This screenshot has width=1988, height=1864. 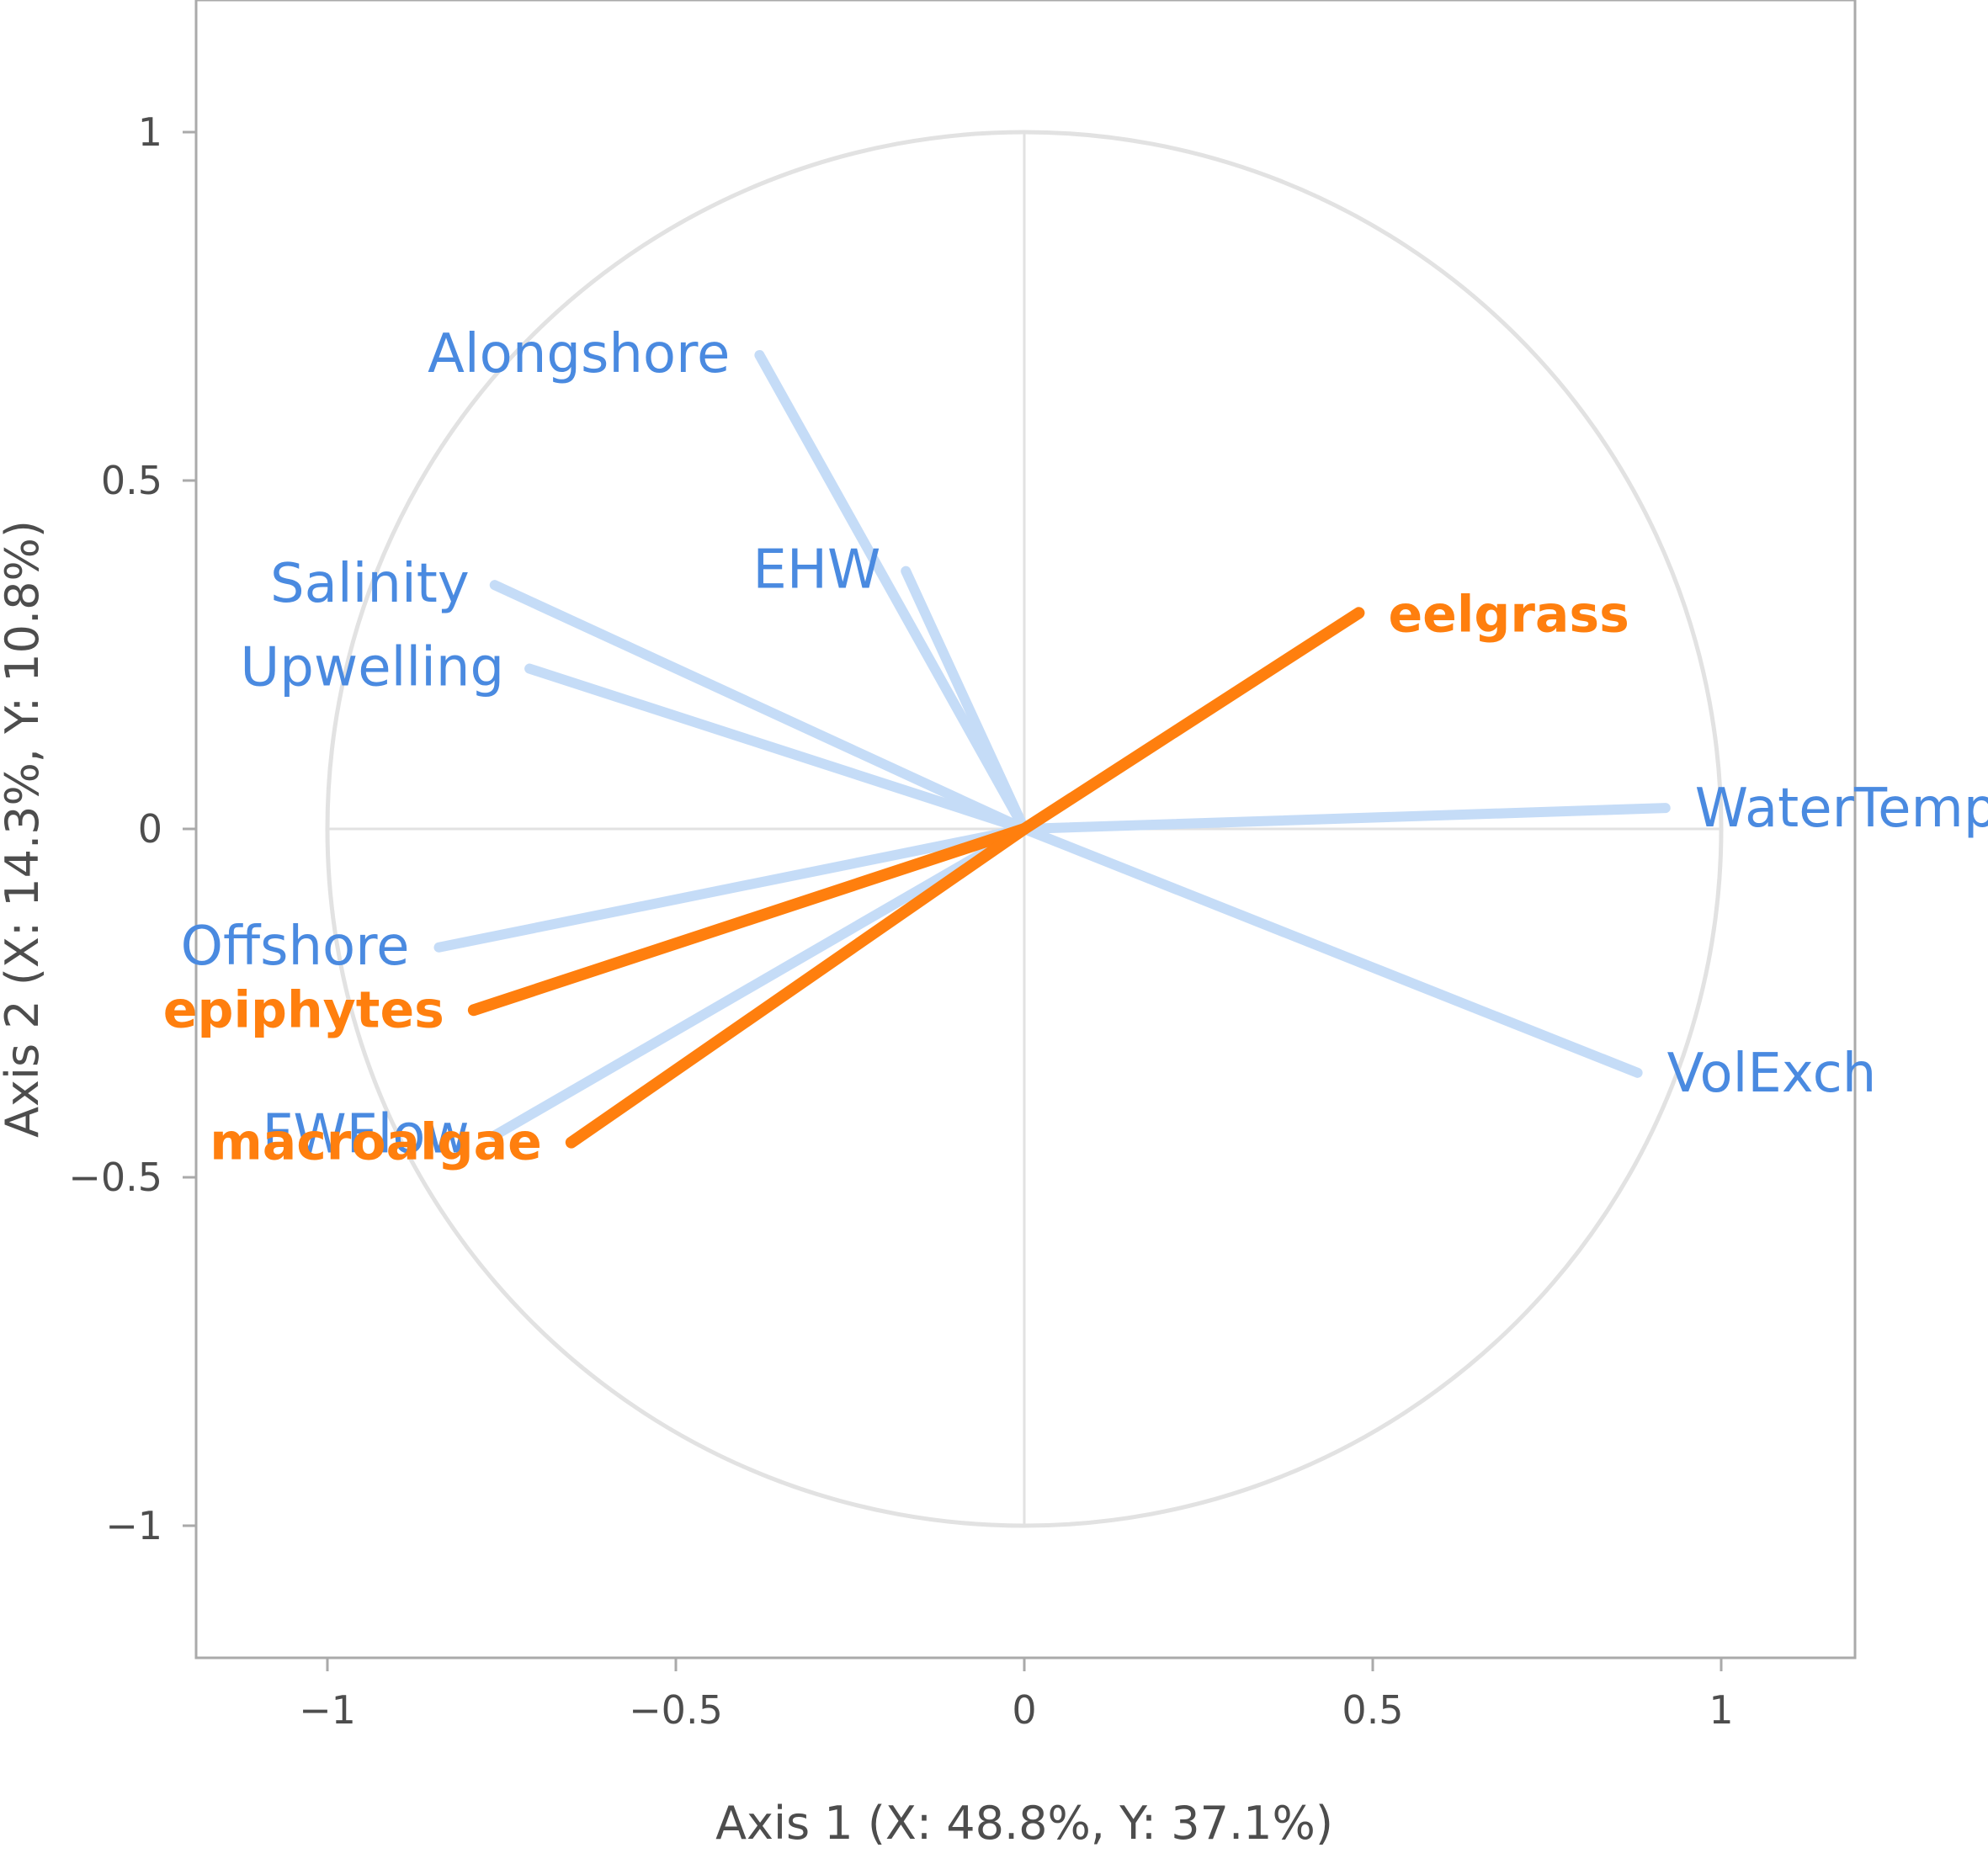 What do you see at coordinates (150, 132) in the screenshot?
I see `y-tick-label: 1` at bounding box center [150, 132].